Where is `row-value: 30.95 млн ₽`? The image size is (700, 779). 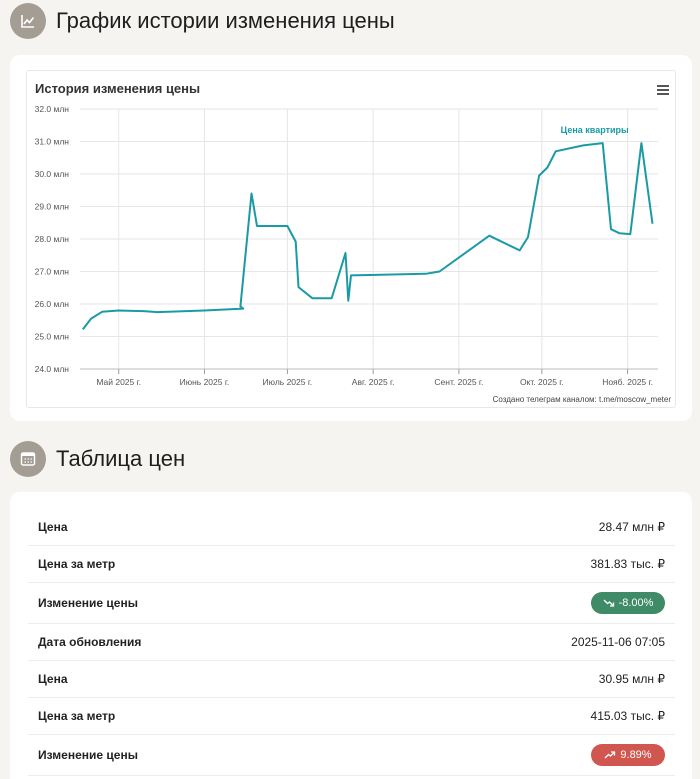 row-value: 30.95 млн ₽ is located at coordinates (631, 679).